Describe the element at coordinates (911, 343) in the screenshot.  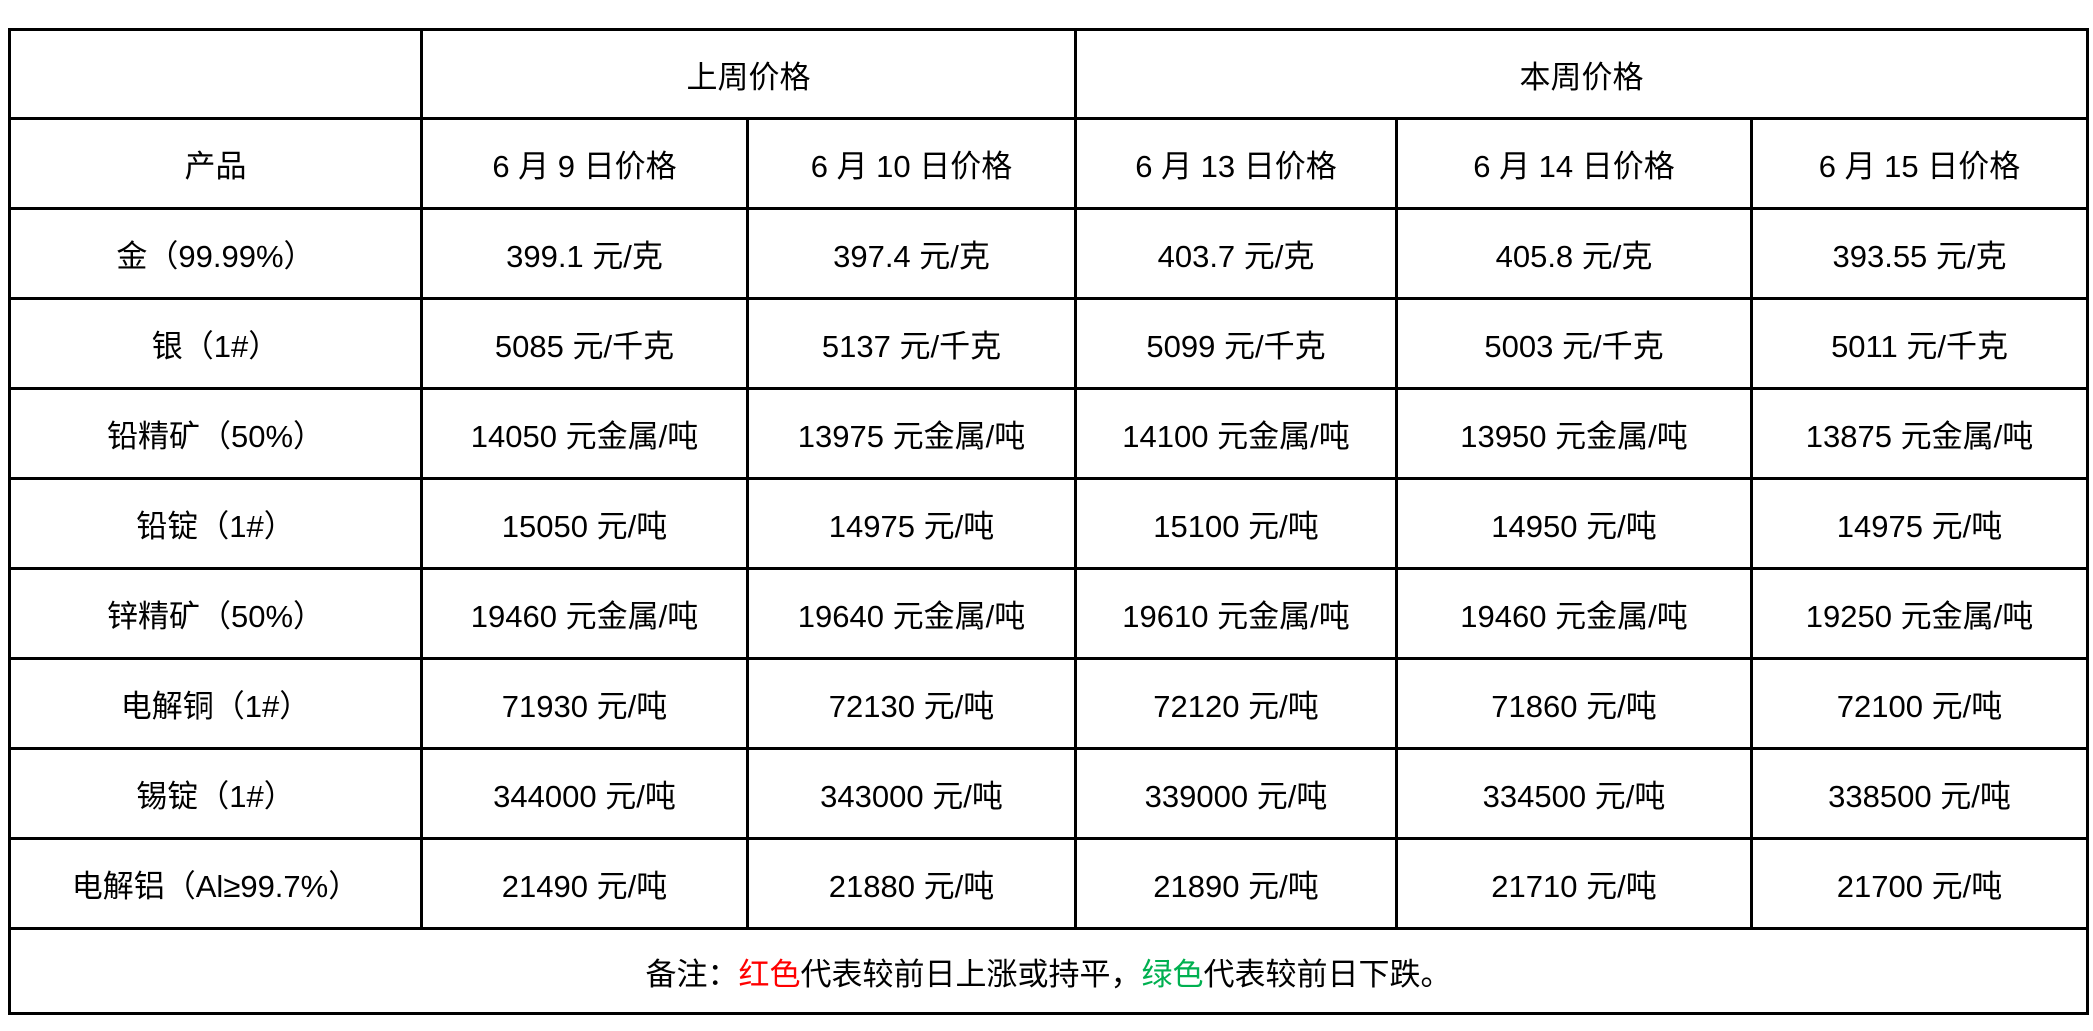
I see `price-cell: 5137 元/千克` at that location.